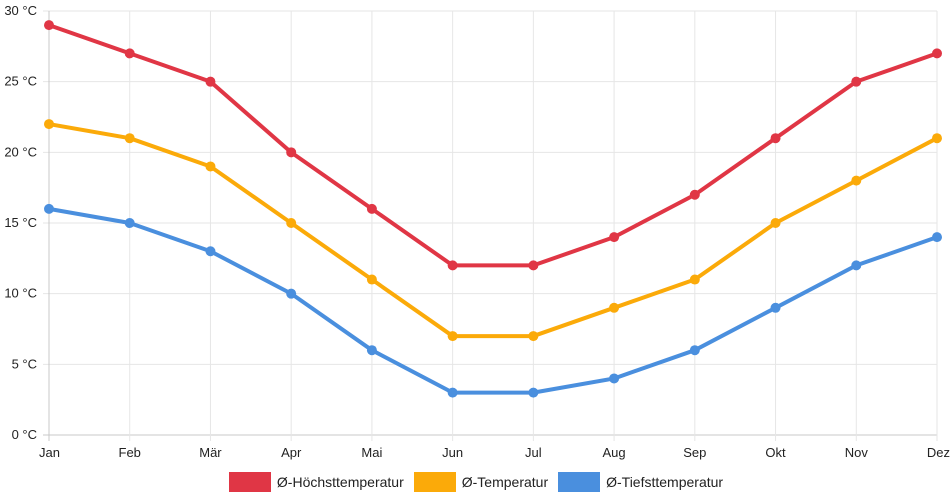  I want to click on legend-swatch-low, so click(579, 482).